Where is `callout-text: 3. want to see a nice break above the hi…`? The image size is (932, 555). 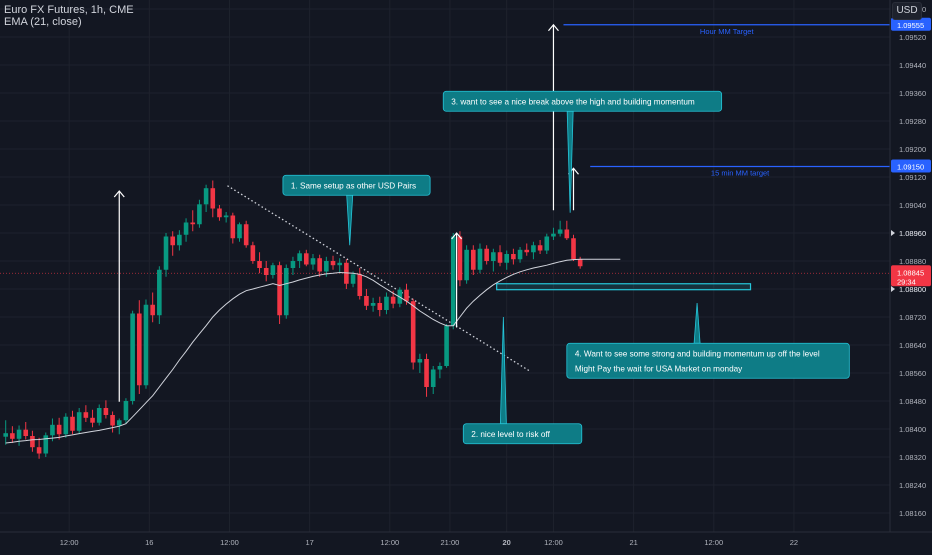
callout-text: 3. want to see a nice break above the hi… is located at coordinates (573, 101).